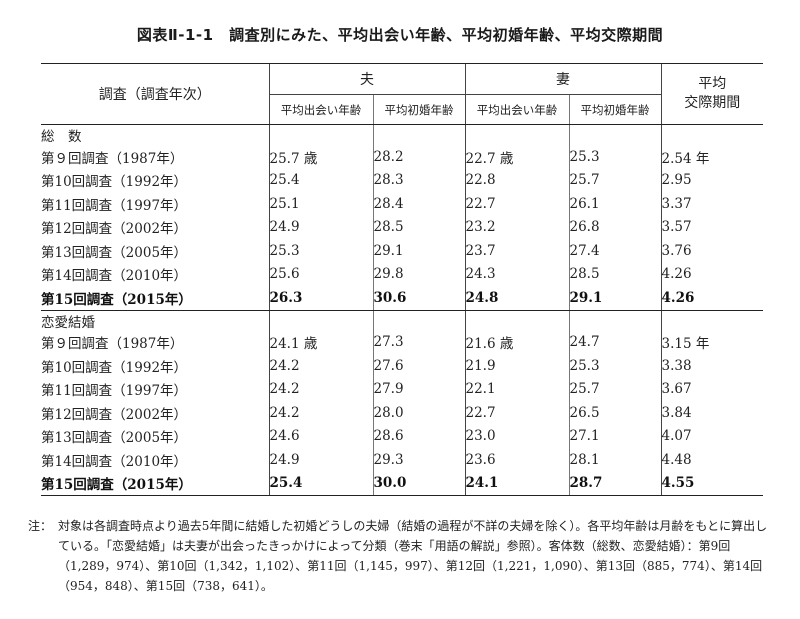 Image resolution: width=800 pixels, height=619 pixels. I want to click on avg-period: 3.76, so click(711, 251).